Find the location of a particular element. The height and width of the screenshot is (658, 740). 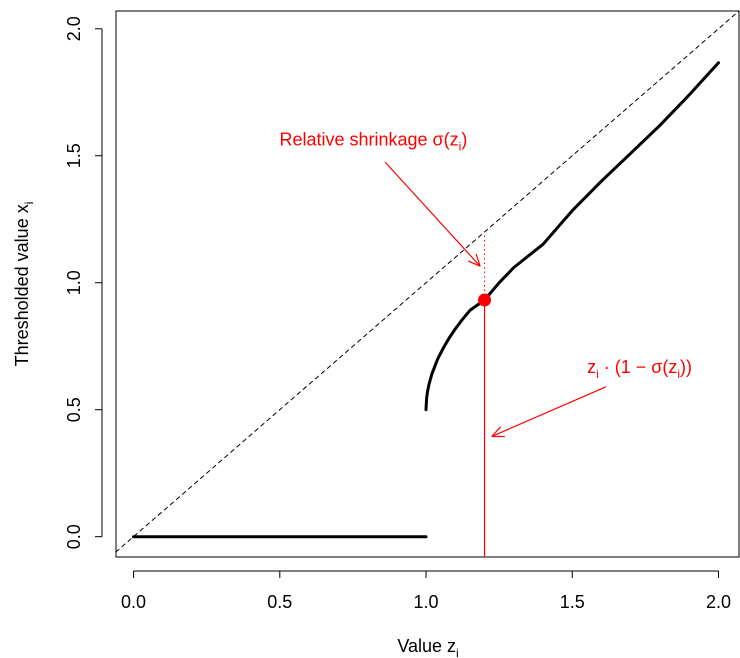

x-axis-label: Value zi is located at coordinates (427, 647).